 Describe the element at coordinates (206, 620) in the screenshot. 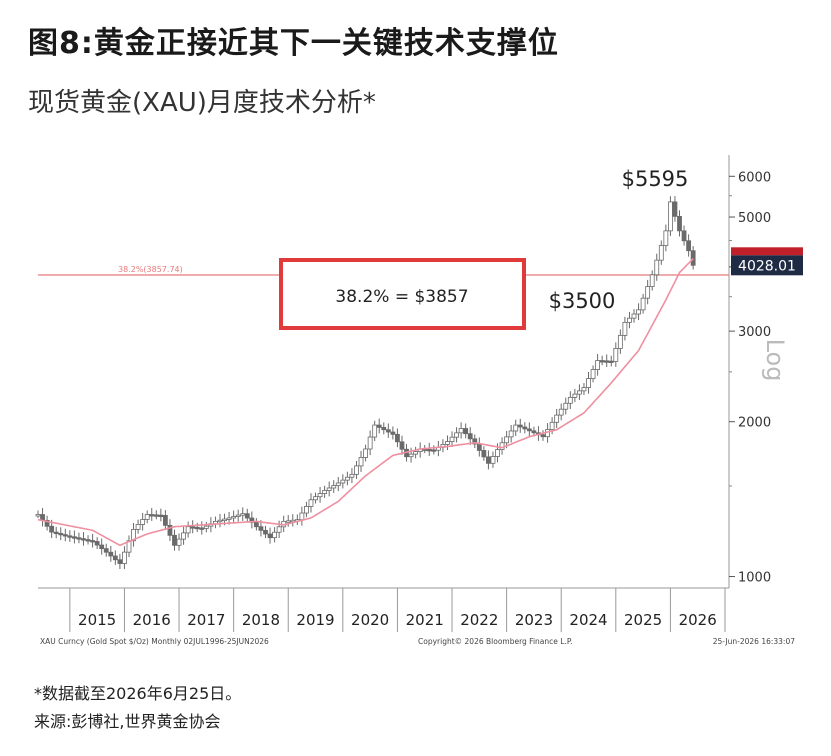

I see `x-tick-label: 2017` at that location.